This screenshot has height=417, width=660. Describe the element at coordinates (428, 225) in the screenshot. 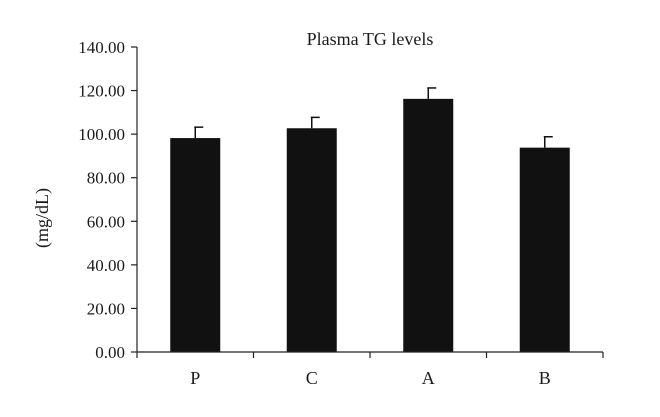

I see `bar-A` at that location.